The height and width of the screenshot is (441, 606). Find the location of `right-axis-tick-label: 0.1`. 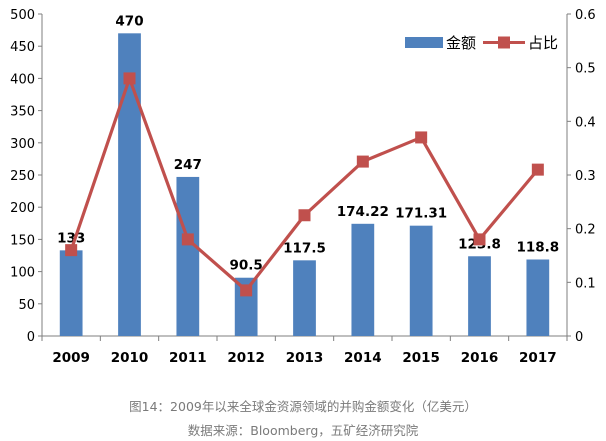

right-axis-tick-label: 0.1 is located at coordinates (585, 283).